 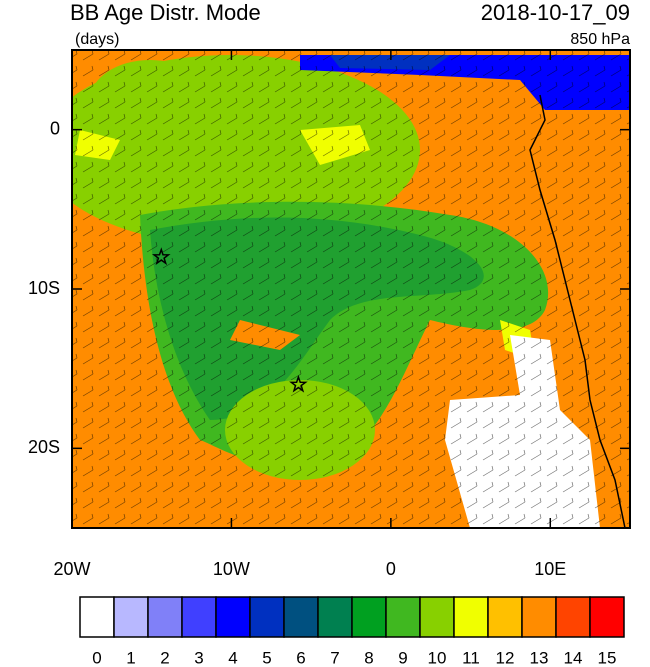 What do you see at coordinates (334, 657) in the screenshot?
I see `colorbar-label: 7` at bounding box center [334, 657].